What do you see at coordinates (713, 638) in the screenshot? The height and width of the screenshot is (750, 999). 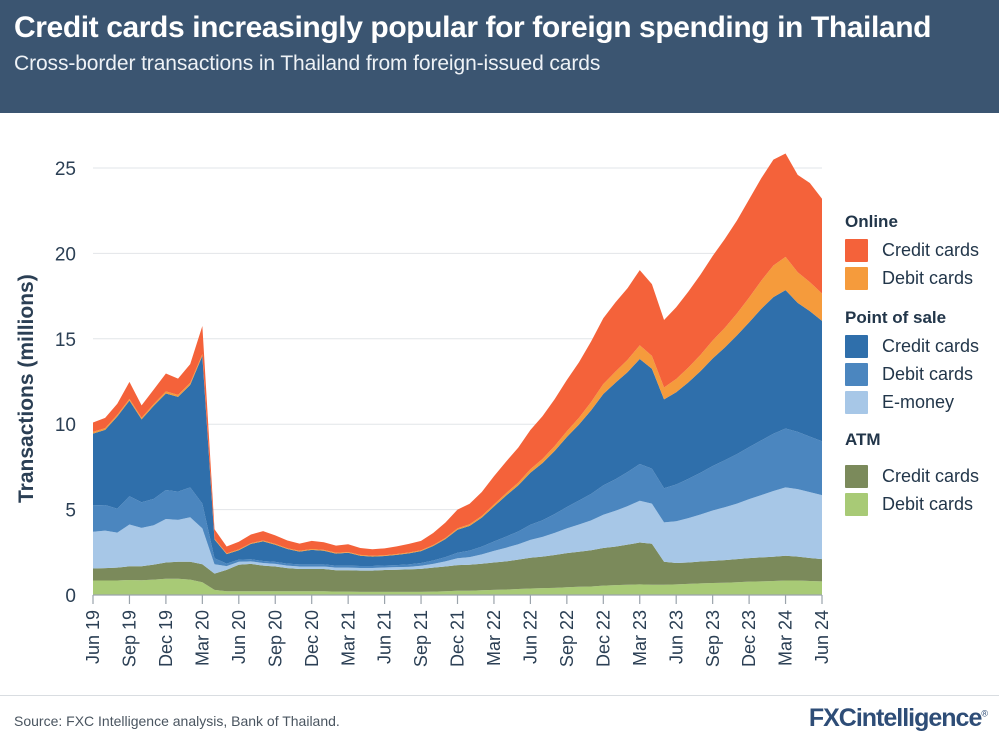 I see `x-axis-tick-label: Sep 23` at bounding box center [713, 638].